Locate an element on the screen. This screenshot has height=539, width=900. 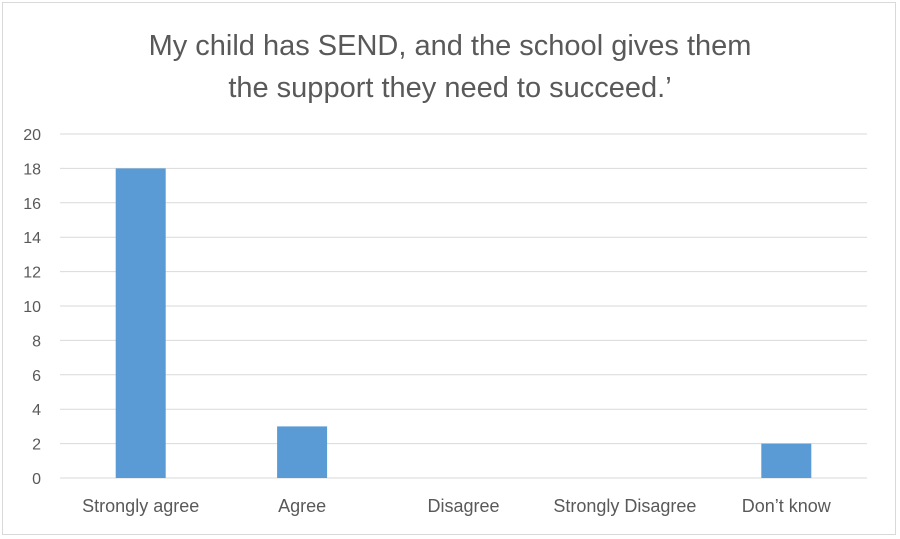
y-tick-label: 4 is located at coordinates (36, 410).